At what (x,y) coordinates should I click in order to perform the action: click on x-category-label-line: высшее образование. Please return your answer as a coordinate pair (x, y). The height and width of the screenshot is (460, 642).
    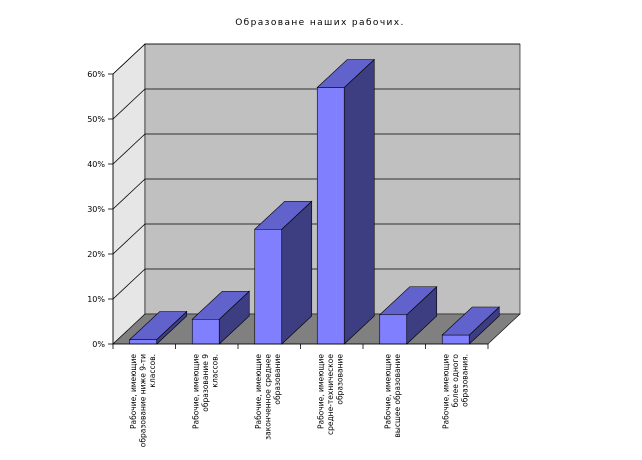
    Looking at the image, I should click on (397, 396).